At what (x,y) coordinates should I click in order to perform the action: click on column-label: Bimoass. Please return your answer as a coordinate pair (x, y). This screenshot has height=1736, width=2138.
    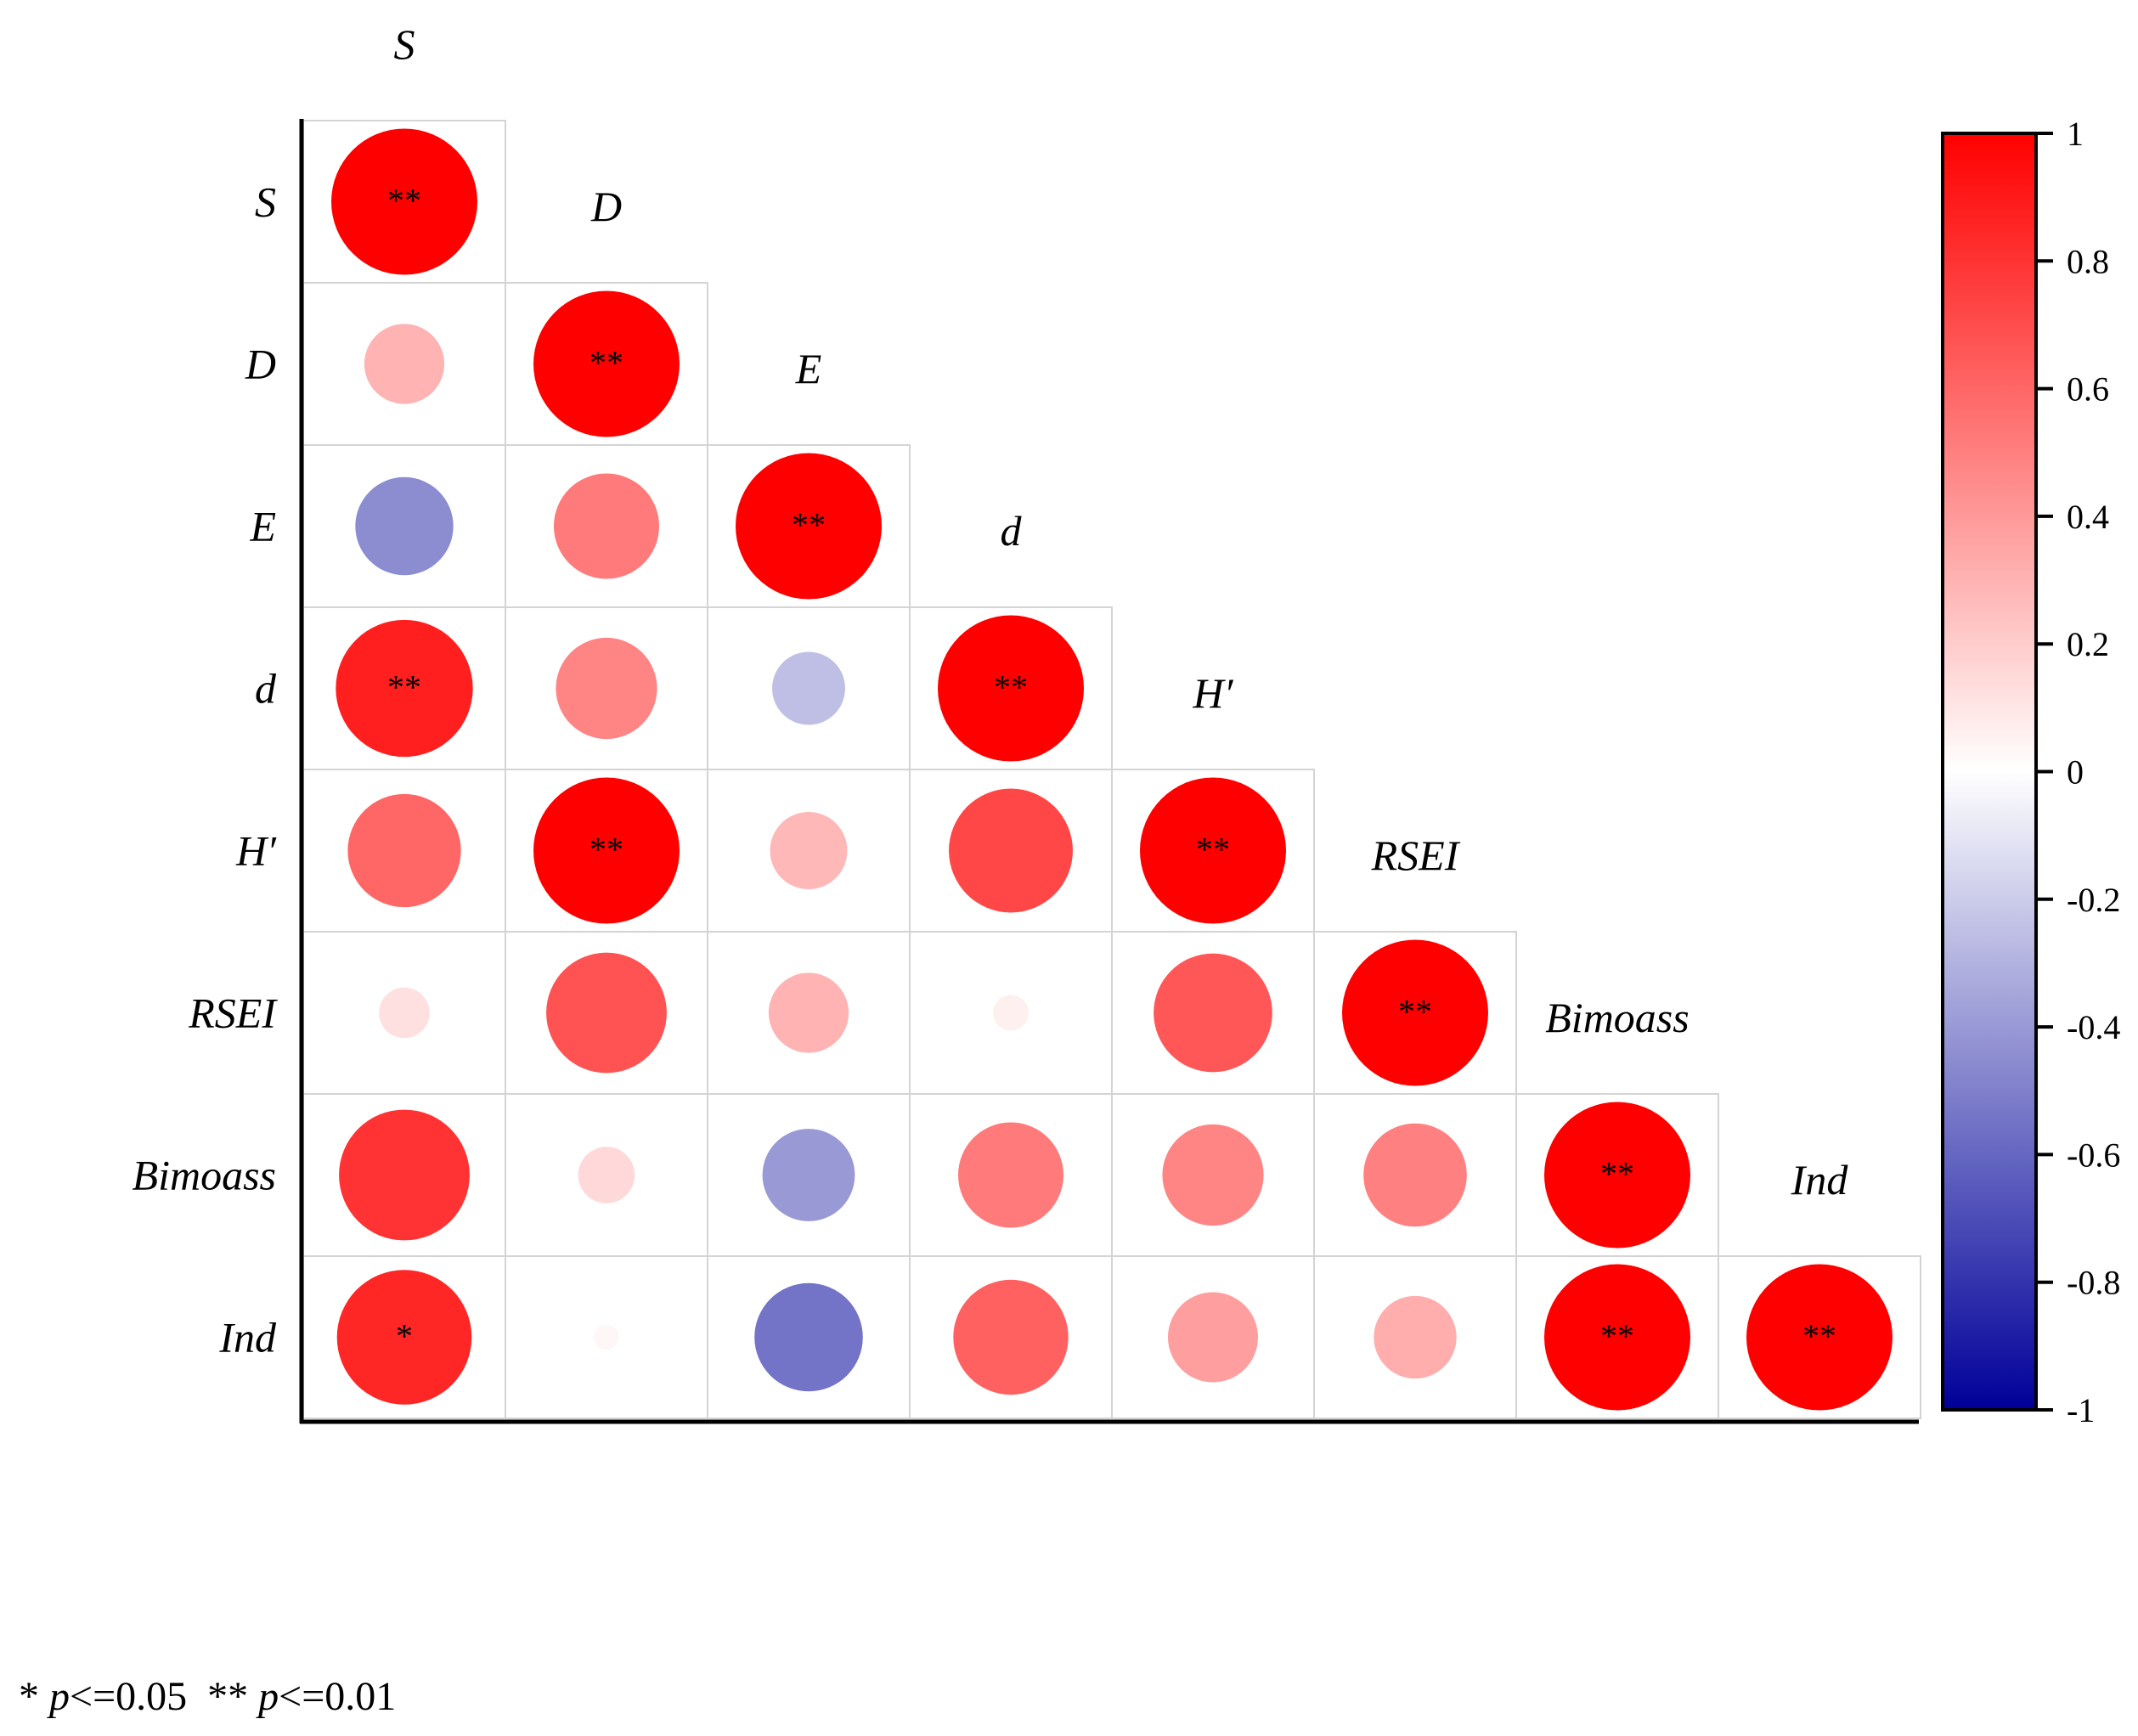
    Looking at the image, I should click on (1617, 1017).